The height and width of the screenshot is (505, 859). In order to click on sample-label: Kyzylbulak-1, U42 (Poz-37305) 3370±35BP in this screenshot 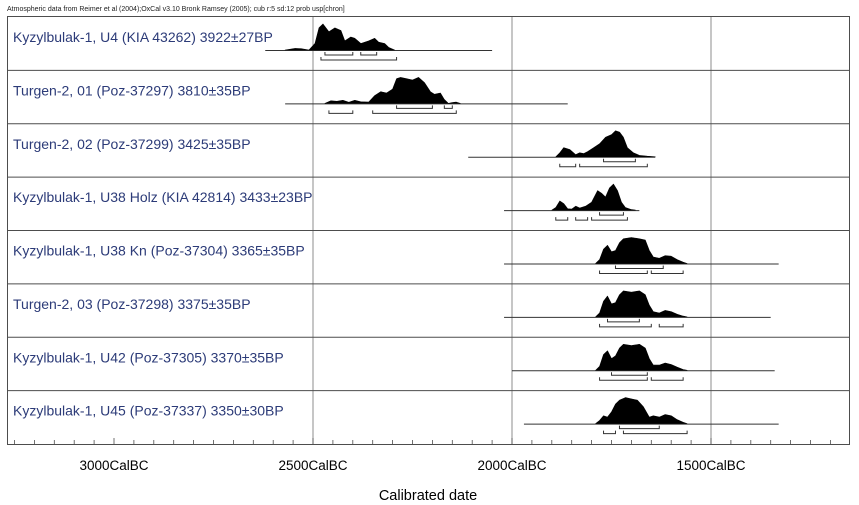, I will do `click(148, 357)`.